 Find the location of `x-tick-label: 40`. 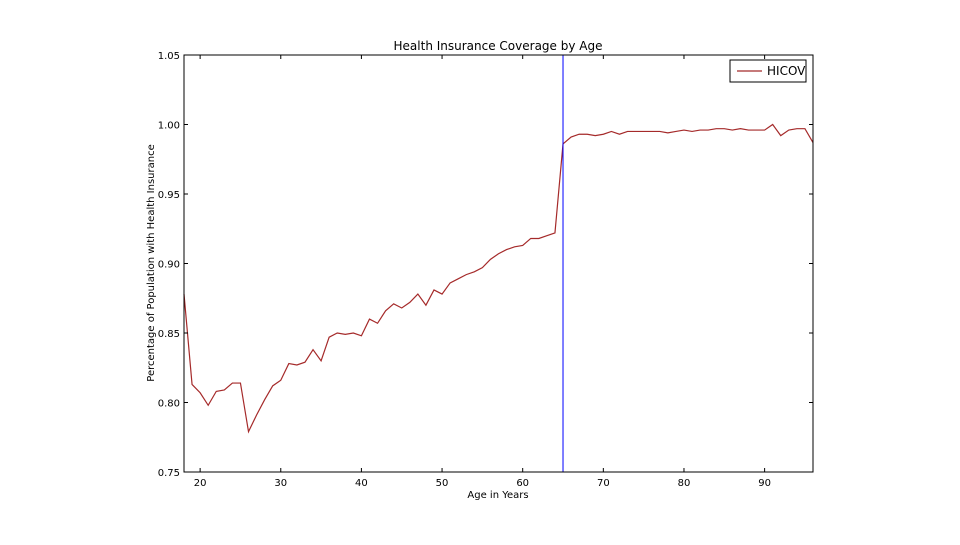

x-tick-label: 40 is located at coordinates (361, 483).